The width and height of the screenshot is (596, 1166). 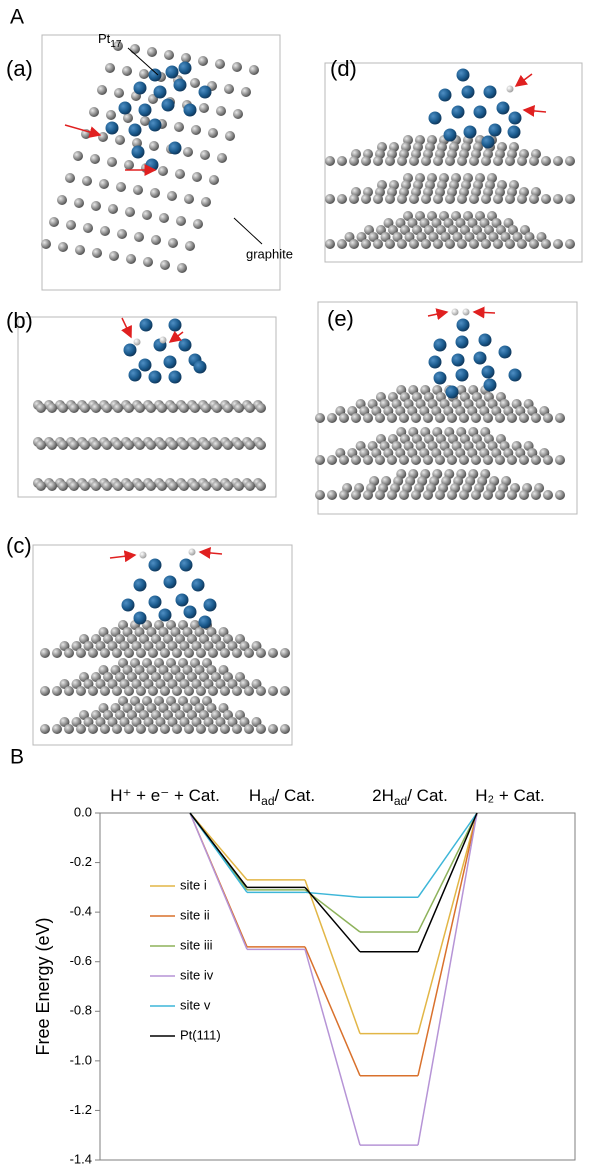 What do you see at coordinates (17, 757) in the screenshot?
I see `panel-label: B` at bounding box center [17, 757].